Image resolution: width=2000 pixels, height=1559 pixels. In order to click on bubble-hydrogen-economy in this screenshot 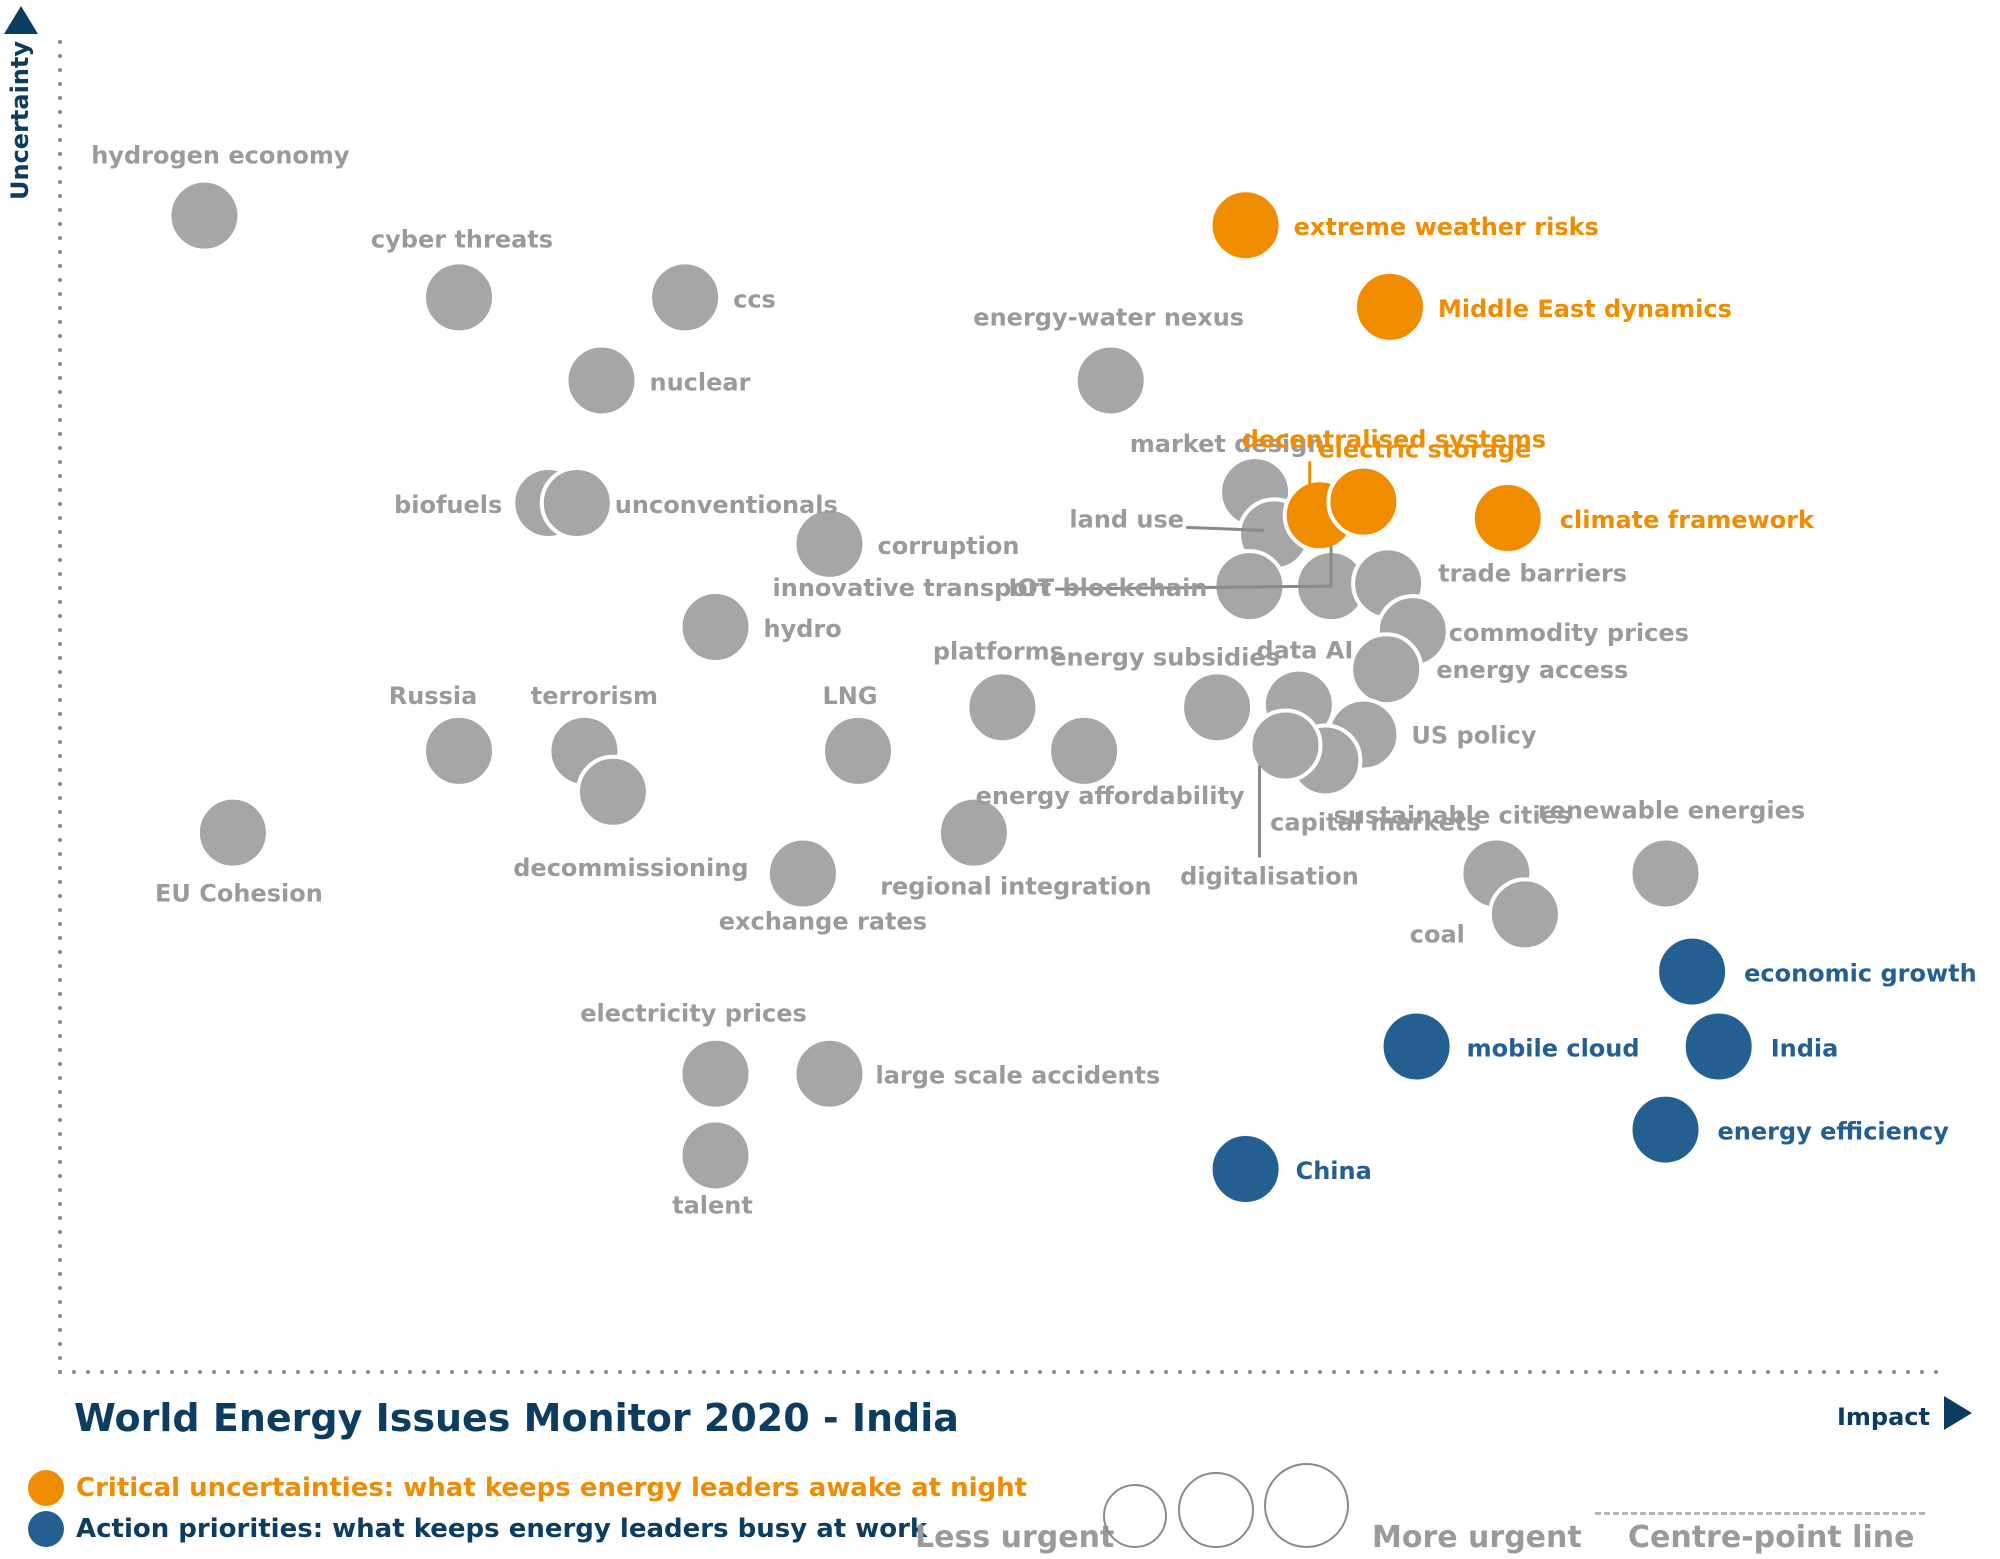, I will do `click(204, 215)`.